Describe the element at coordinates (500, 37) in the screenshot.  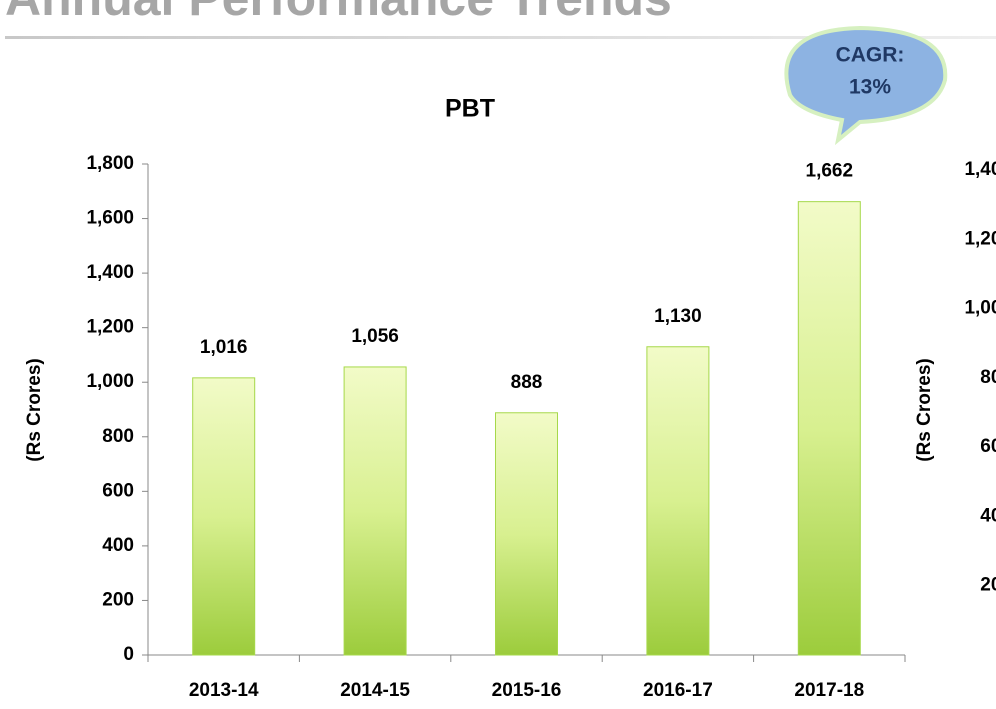
I see `title-rule` at that location.